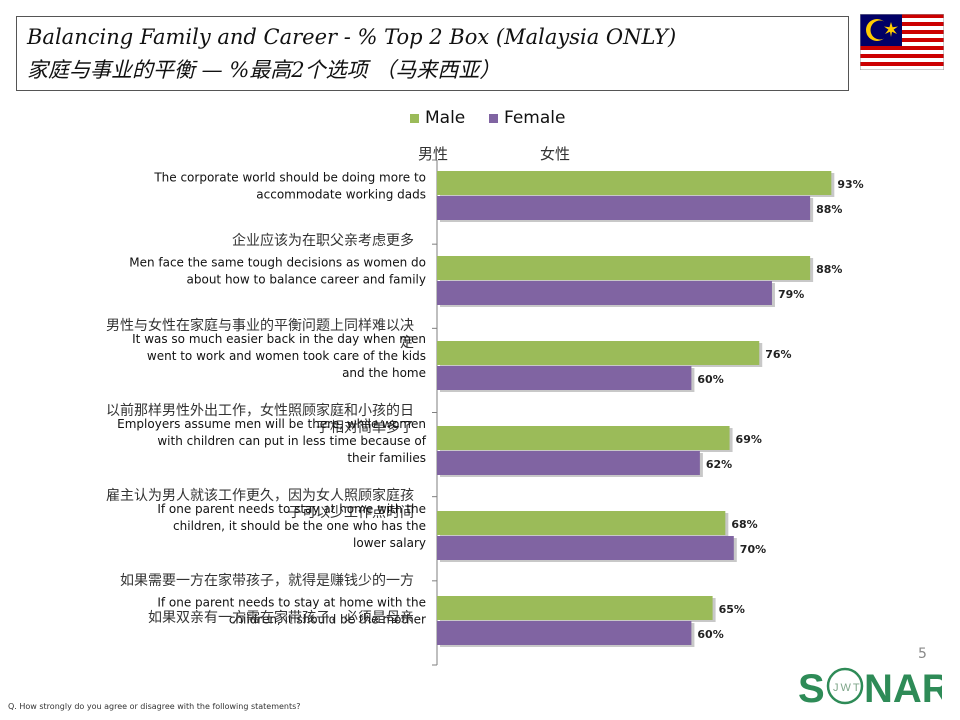 This screenshot has height=720, width=960. I want to click on legend-label-male: Male, so click(445, 118).